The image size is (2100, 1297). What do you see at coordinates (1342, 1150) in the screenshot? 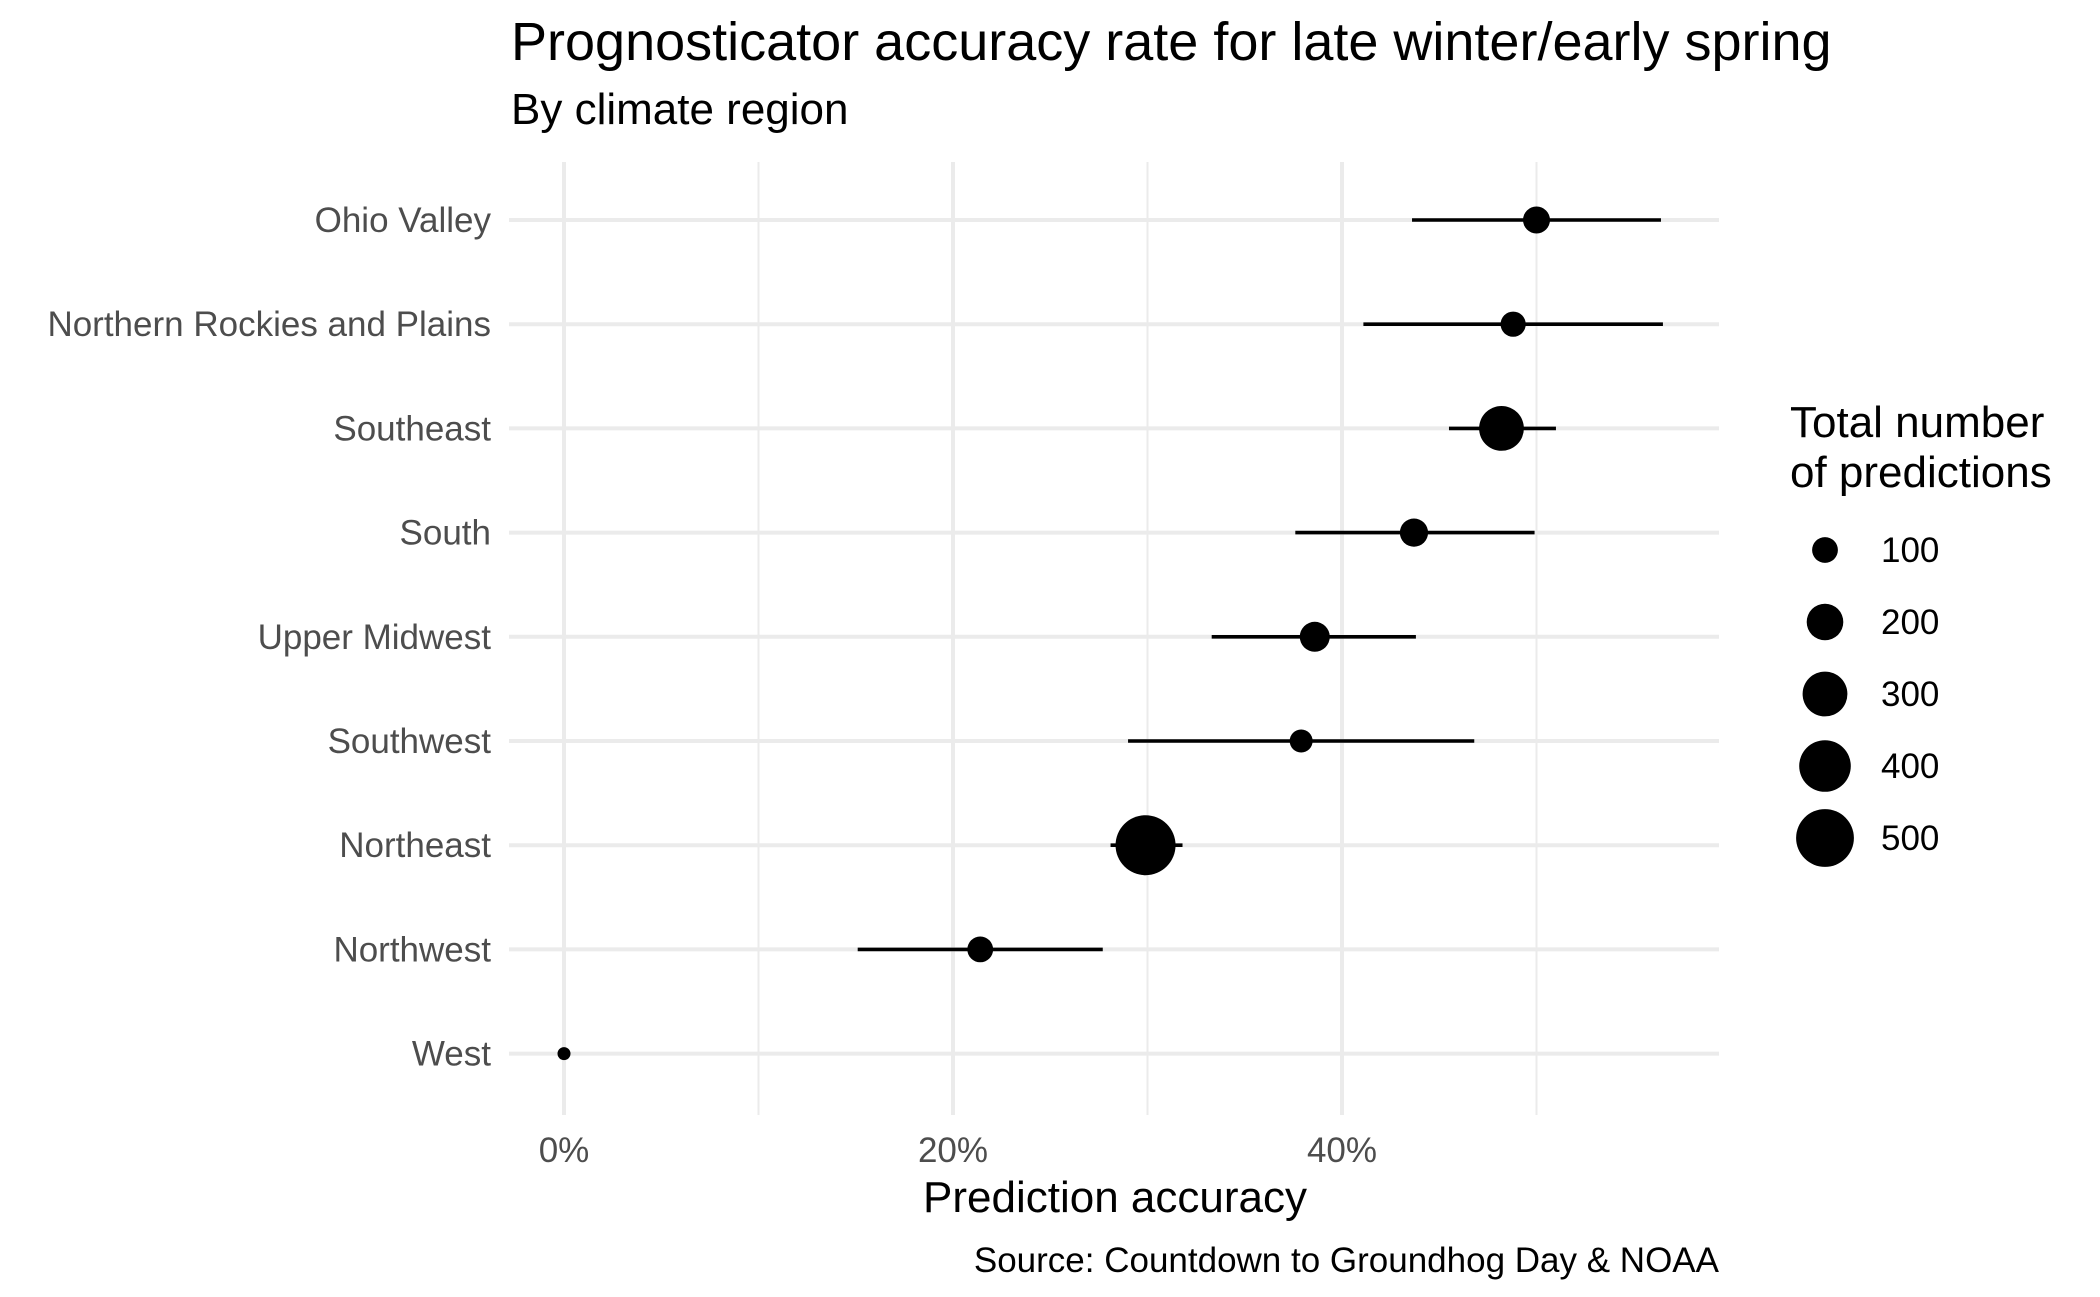
I see `x-tick-label: 40%` at bounding box center [1342, 1150].